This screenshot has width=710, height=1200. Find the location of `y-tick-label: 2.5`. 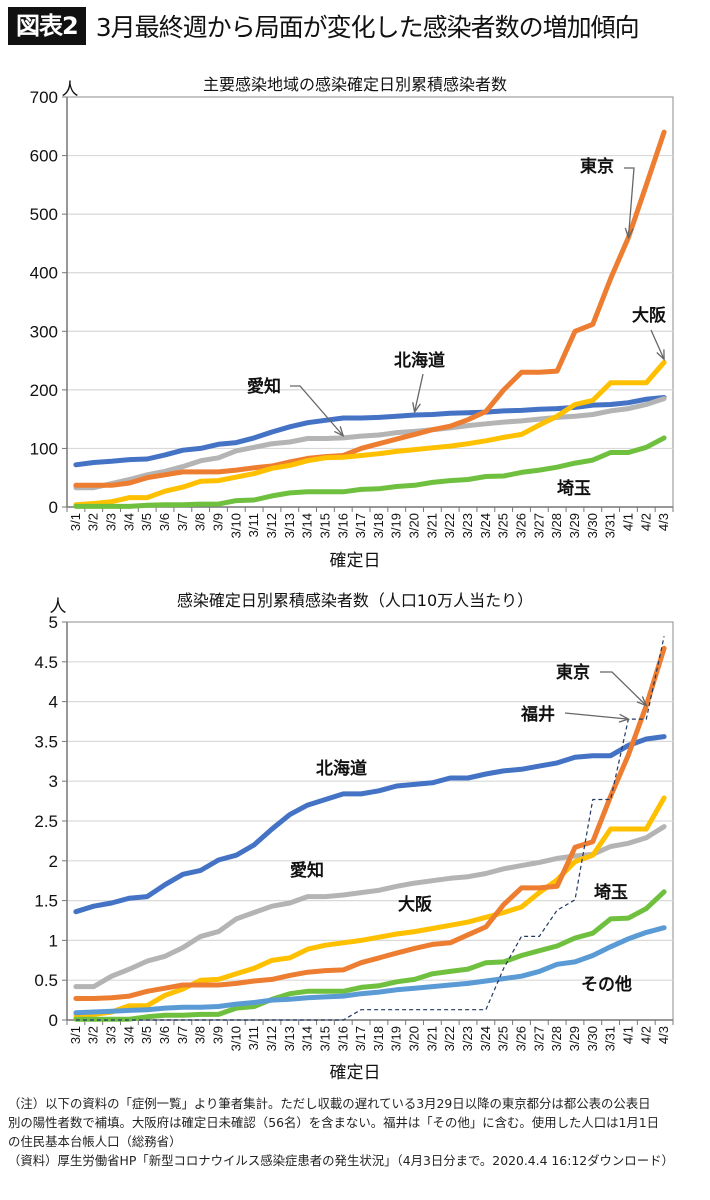

y-tick-label: 2.5 is located at coordinates (46, 821).